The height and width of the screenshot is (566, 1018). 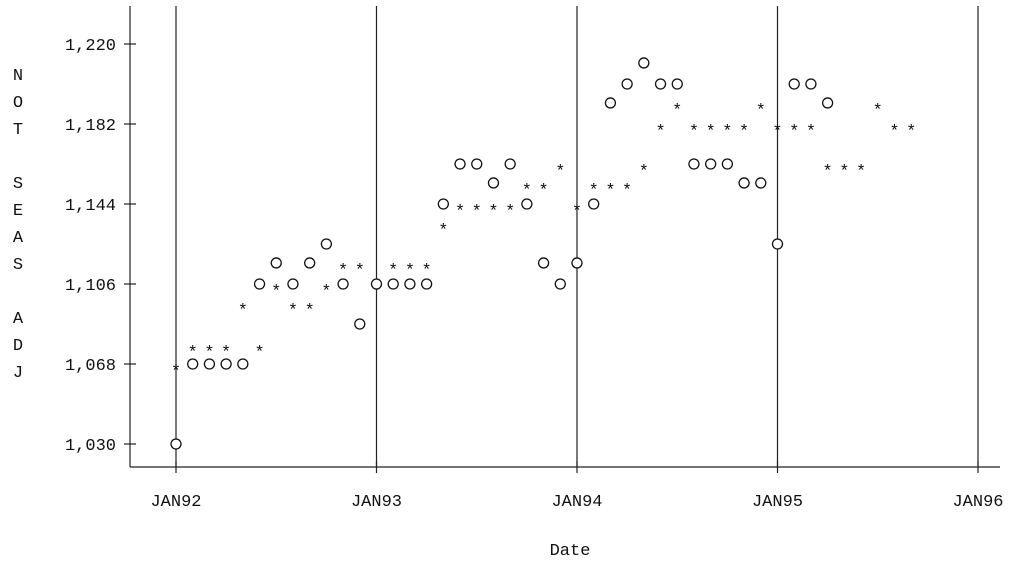 What do you see at coordinates (977, 502) in the screenshot?
I see `x-tick-label: JAN96` at bounding box center [977, 502].